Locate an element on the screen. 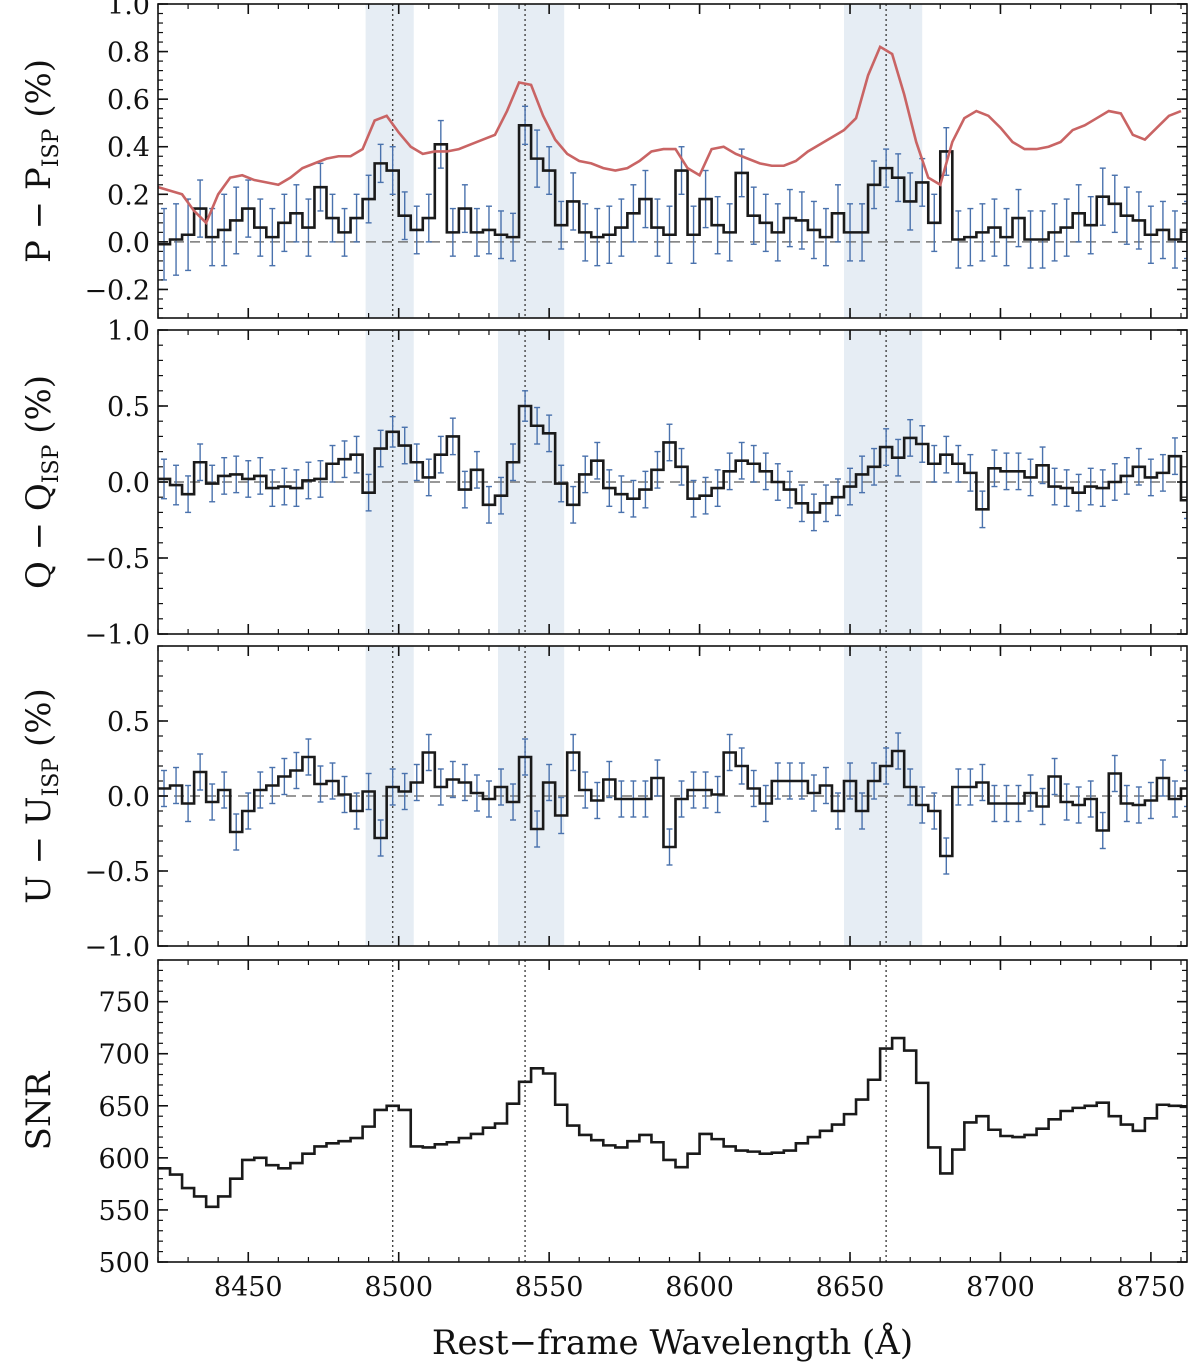 This screenshot has height=1370, width=1200. x-tick-label: 8700 is located at coordinates (1000, 1287).